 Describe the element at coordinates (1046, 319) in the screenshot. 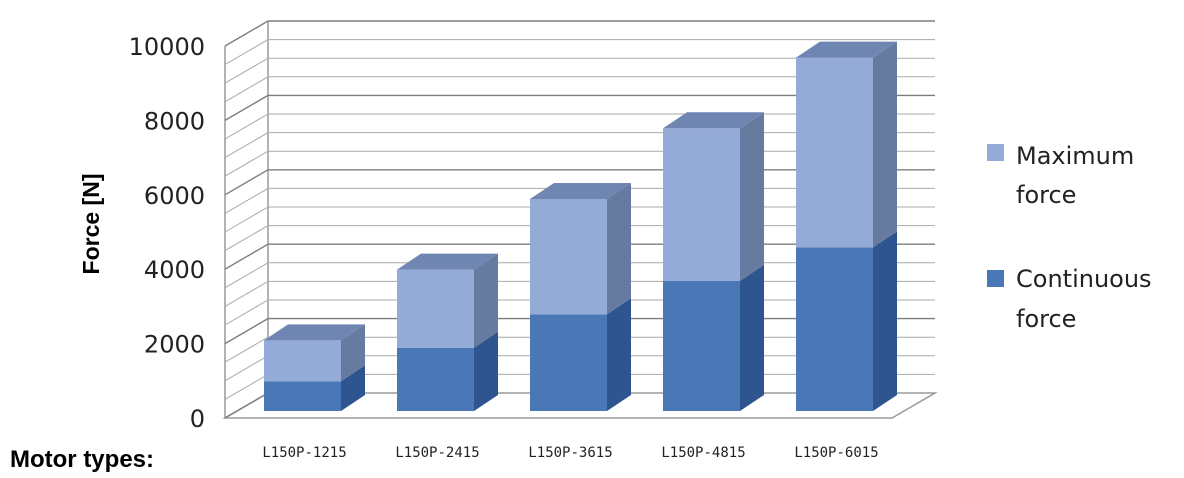

I see `legend-label-continuous-line2: force` at that location.